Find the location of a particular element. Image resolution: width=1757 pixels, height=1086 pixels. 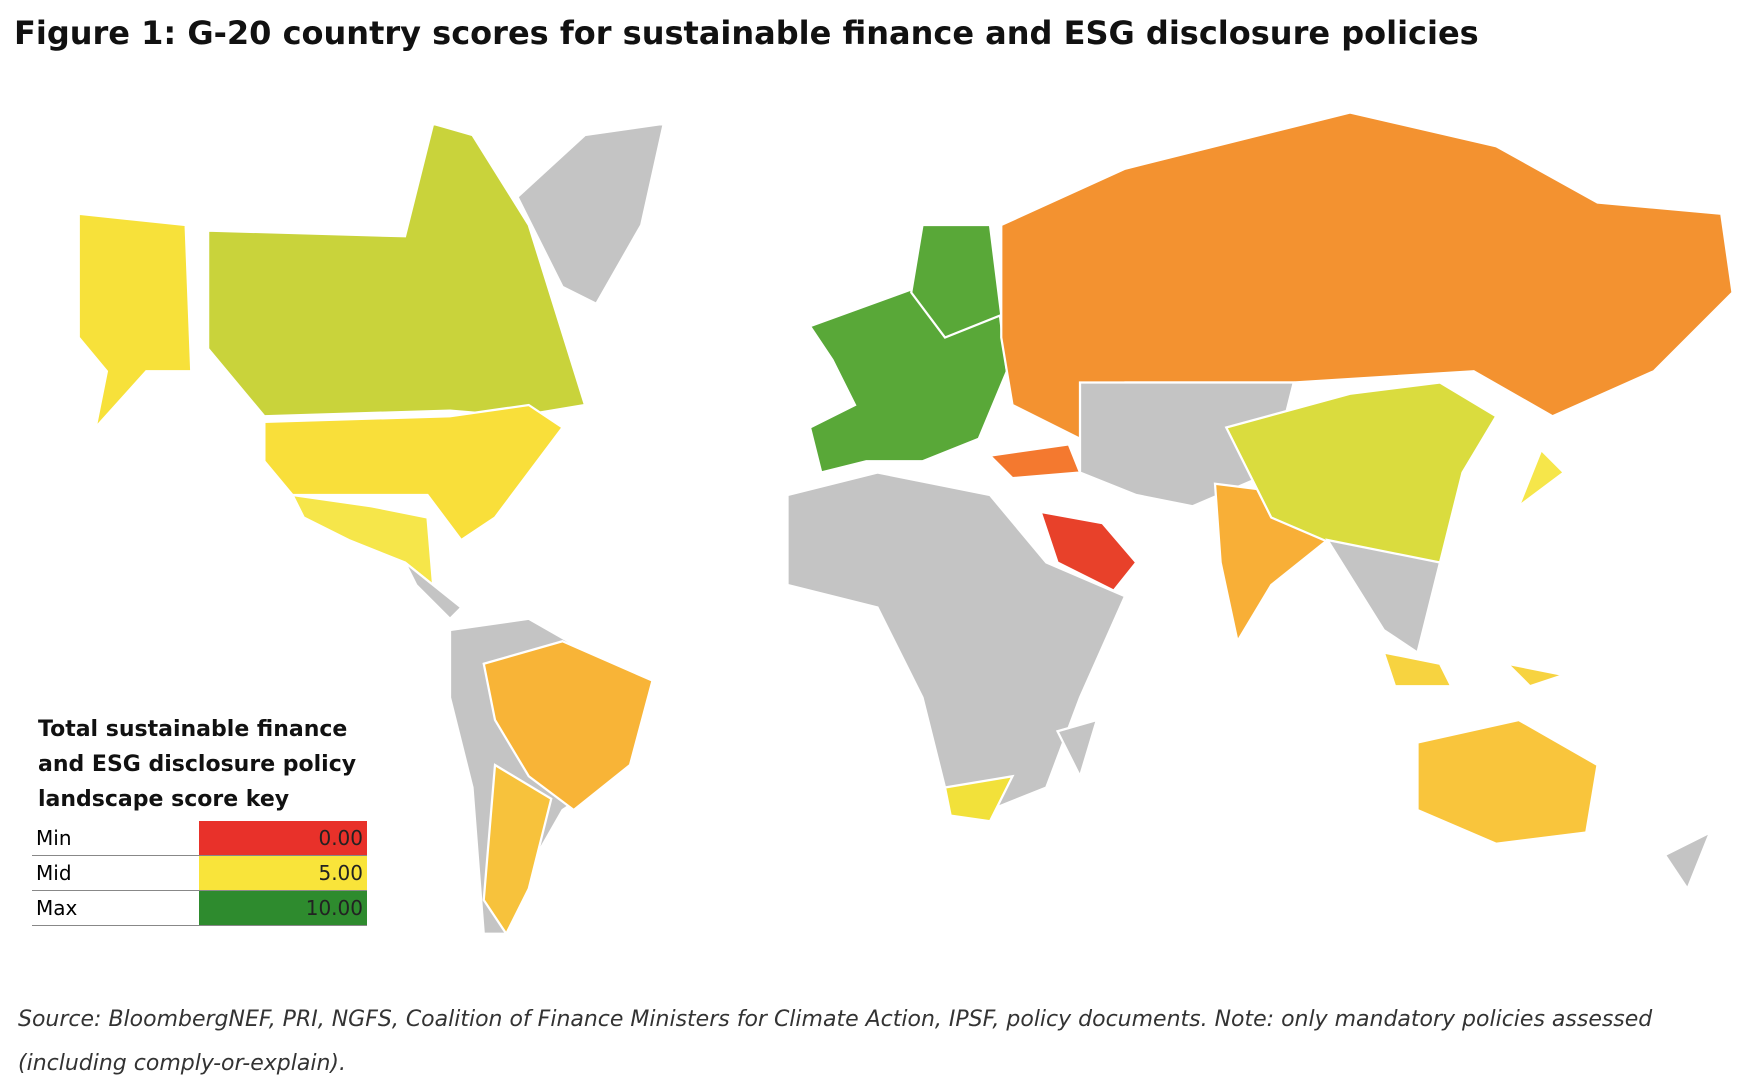

japan is located at coordinates (1541, 478).